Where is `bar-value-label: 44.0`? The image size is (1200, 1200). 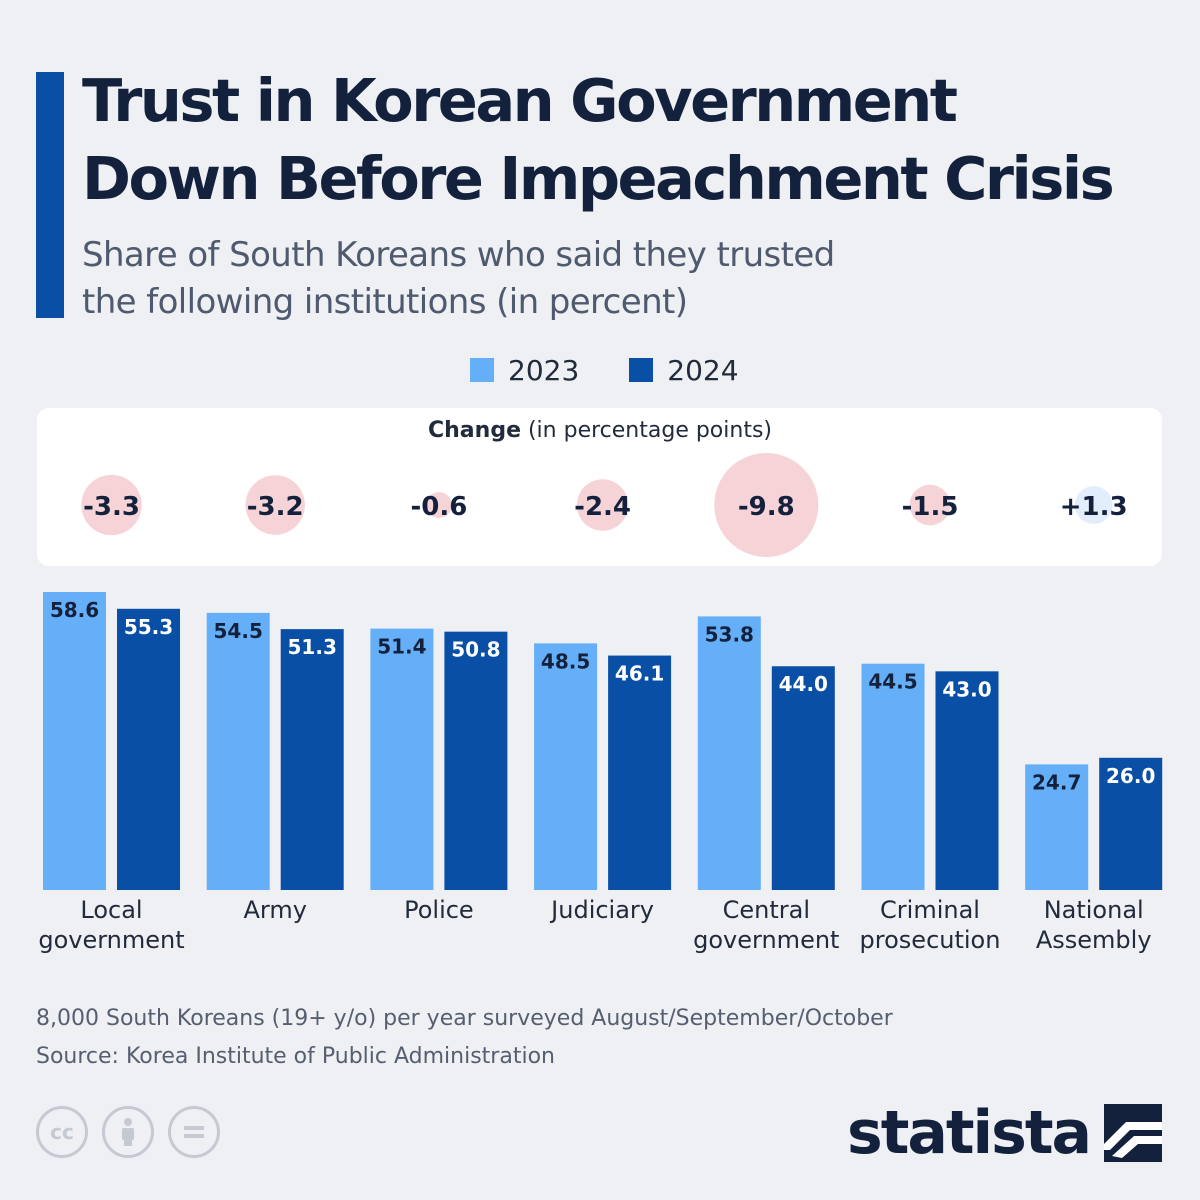
bar-value-label: 44.0 is located at coordinates (803, 684).